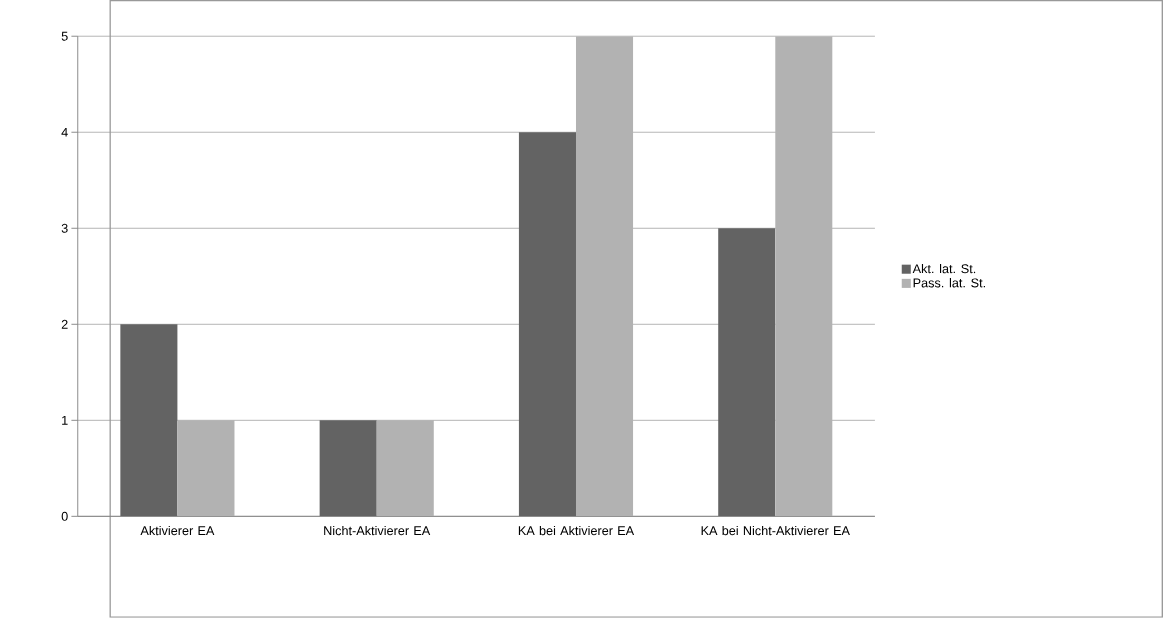 Image resolution: width=1163 pixels, height=618 pixels. Describe the element at coordinates (64, 132) in the screenshot. I see `y-tick-label: 4` at that location.